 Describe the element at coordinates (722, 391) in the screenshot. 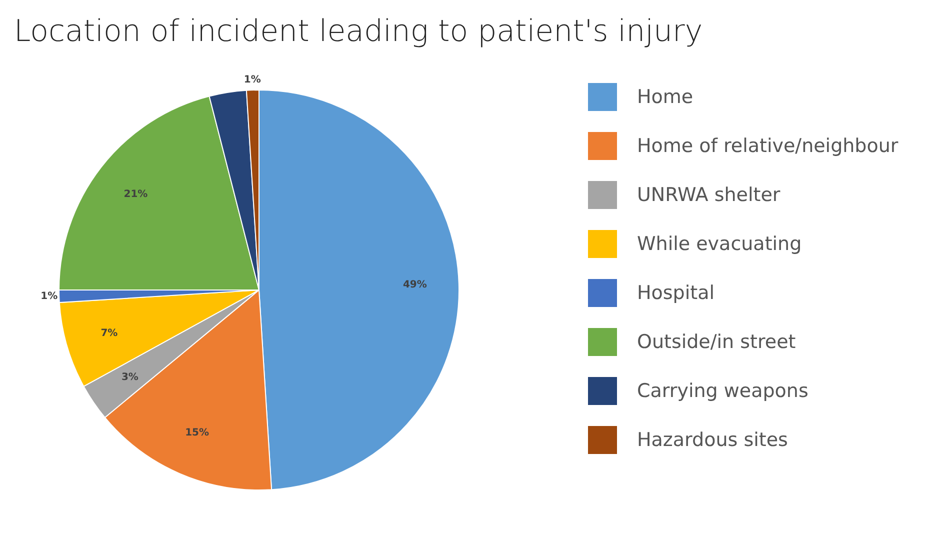

I see `legend-label: Carrying weapons` at that location.